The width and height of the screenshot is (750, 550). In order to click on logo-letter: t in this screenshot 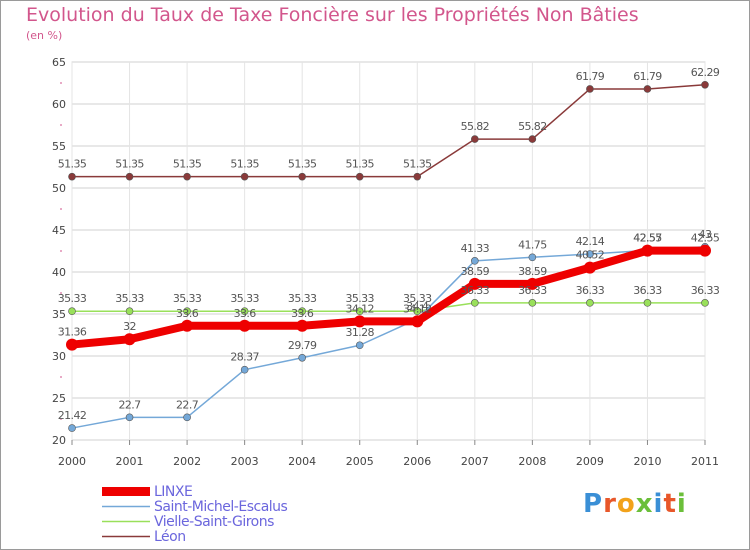, I will do `click(670, 504)`.